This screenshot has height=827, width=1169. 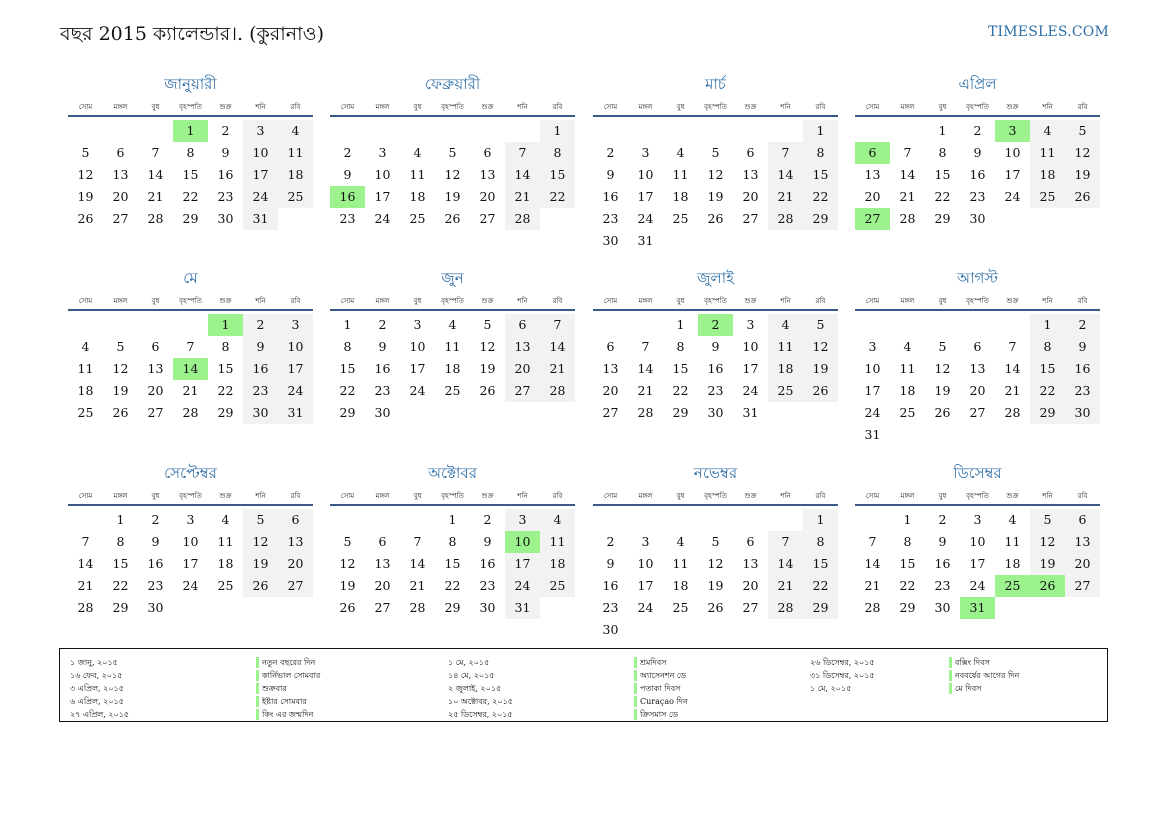 What do you see at coordinates (680, 174) in the screenshot?
I see `day-cell: 11` at bounding box center [680, 174].